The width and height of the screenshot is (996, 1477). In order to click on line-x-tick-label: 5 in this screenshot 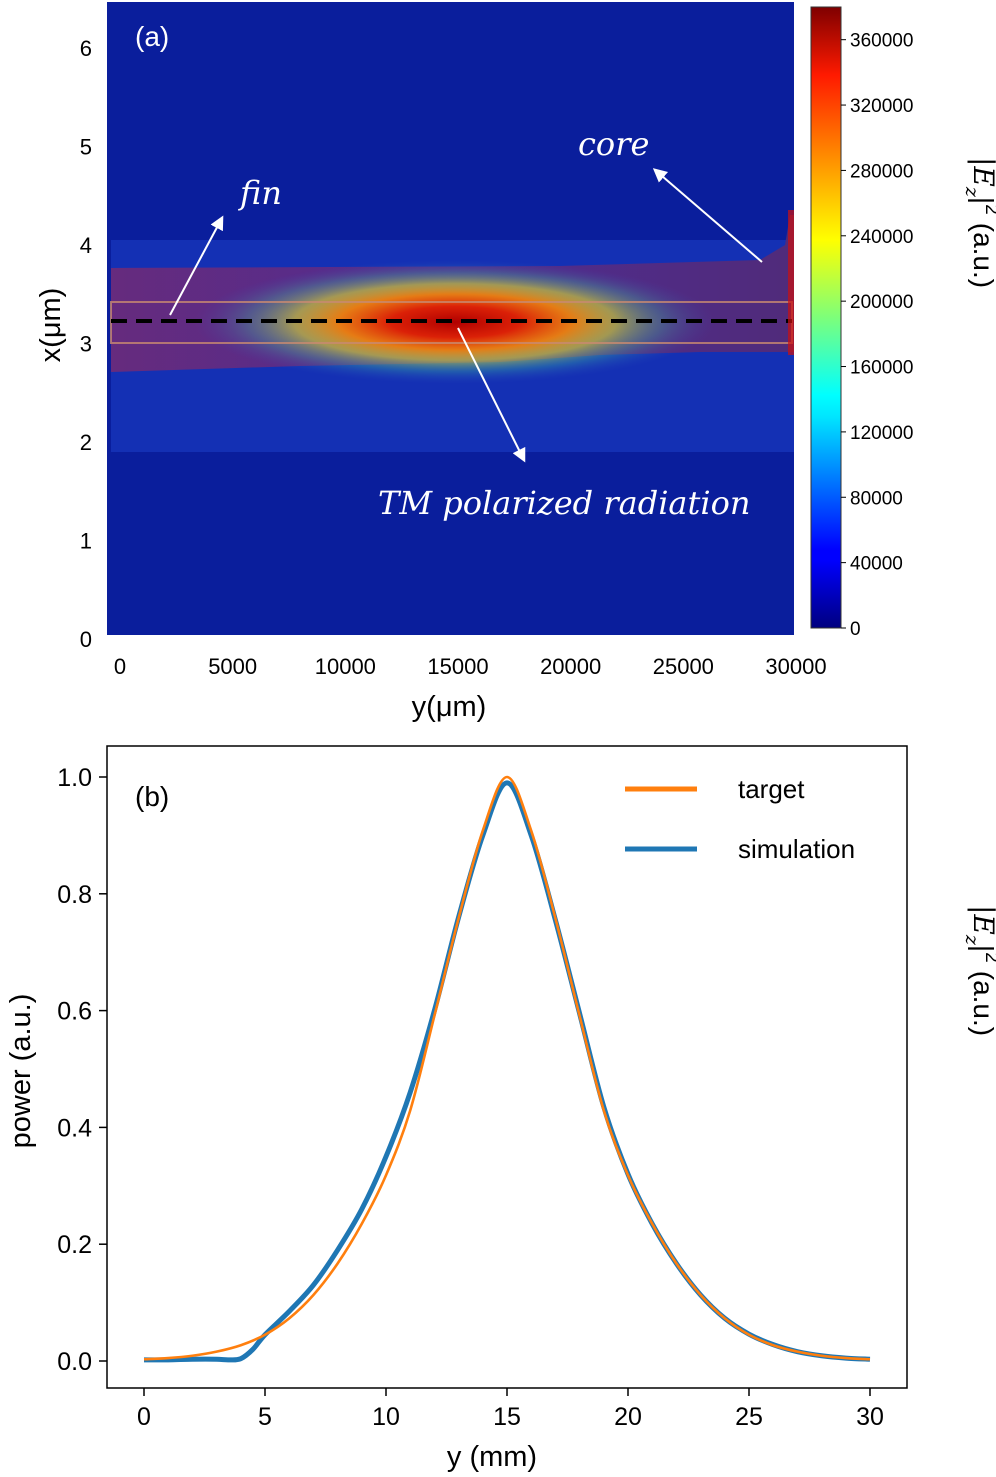, I will do `click(265, 1417)`.